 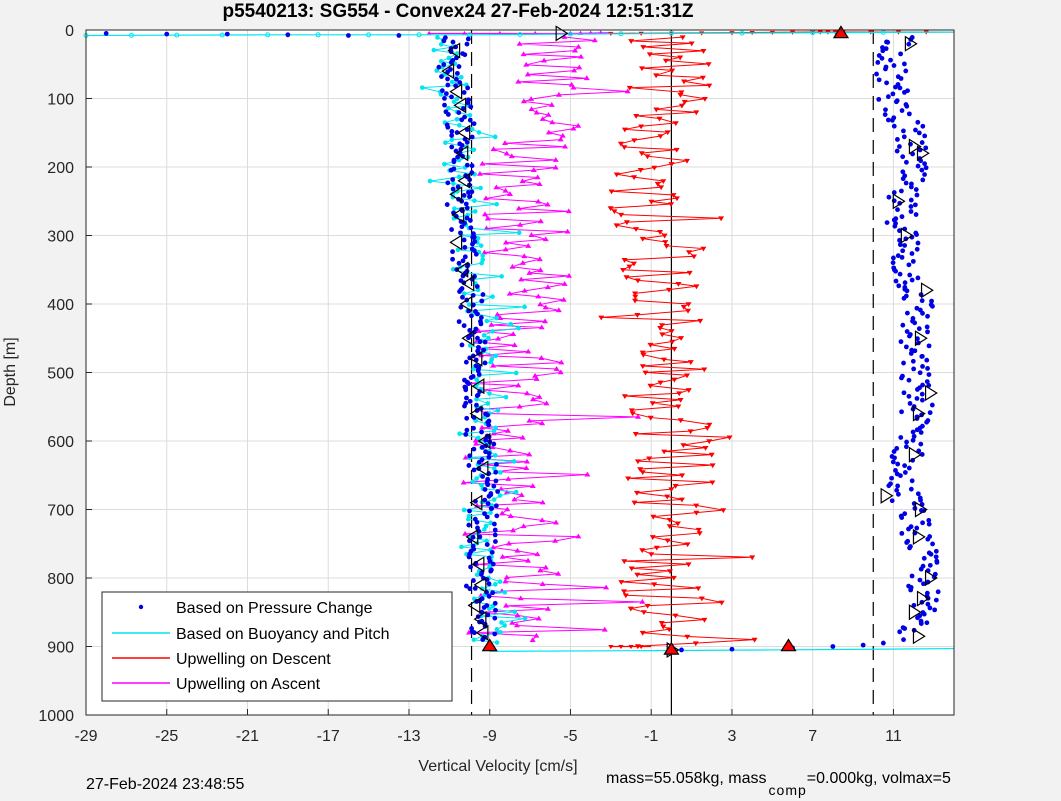 What do you see at coordinates (651, 736) in the screenshot?
I see `x-tick-label: -1` at bounding box center [651, 736].